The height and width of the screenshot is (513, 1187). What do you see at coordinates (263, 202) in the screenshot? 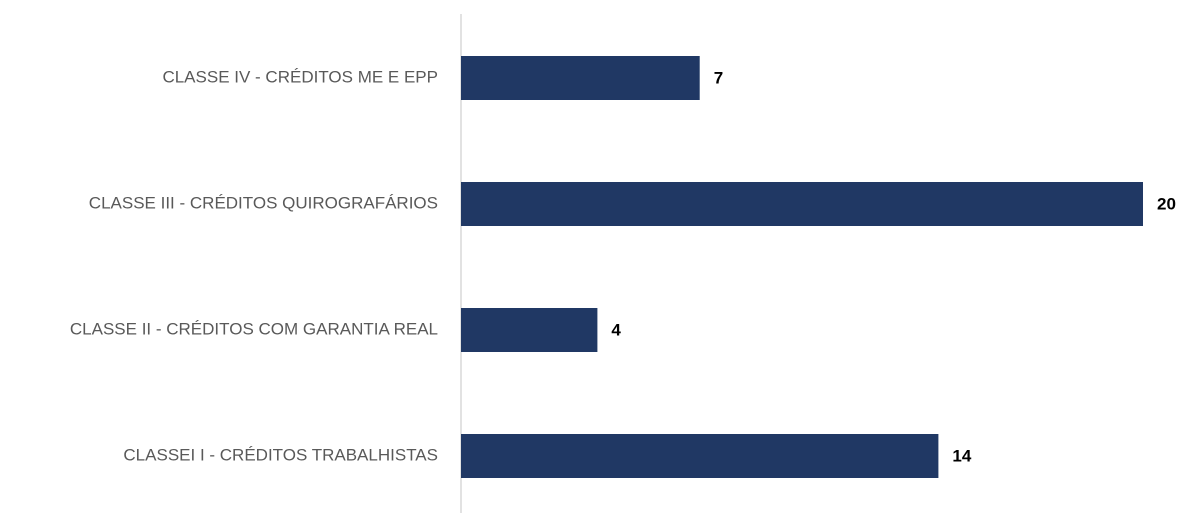
I see `category-label: CLASSE III - CRÉDITOS QUIROGRAFÁRIOS` at bounding box center [263, 202].